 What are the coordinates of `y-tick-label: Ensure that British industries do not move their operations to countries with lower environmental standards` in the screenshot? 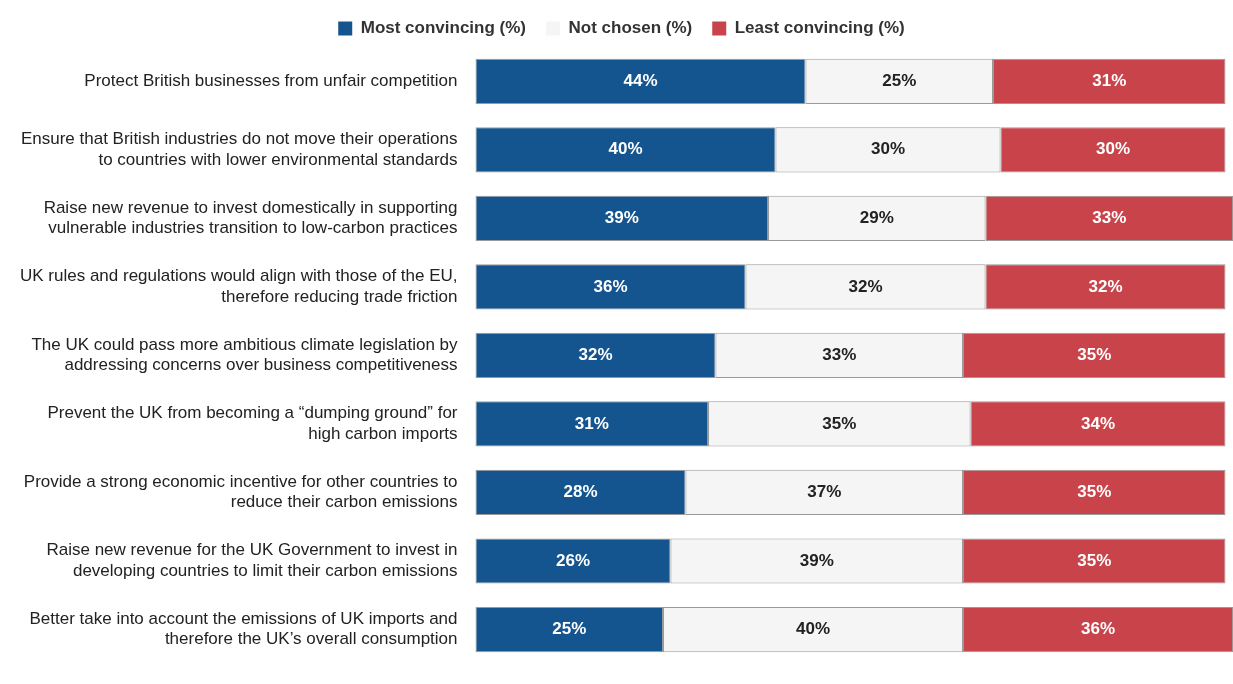 It's located at (239, 149).